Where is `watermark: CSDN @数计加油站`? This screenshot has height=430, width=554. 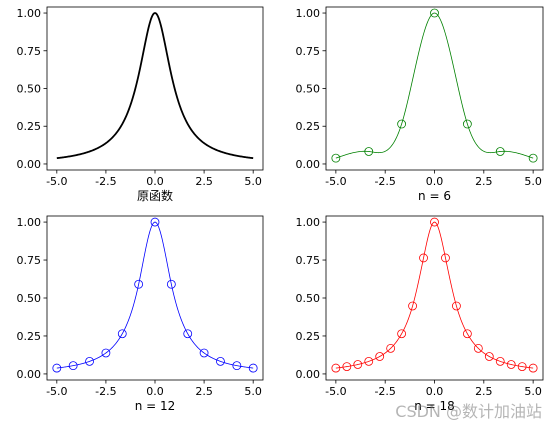 watermark: CSDN @数计加油站 is located at coordinates (468, 411).